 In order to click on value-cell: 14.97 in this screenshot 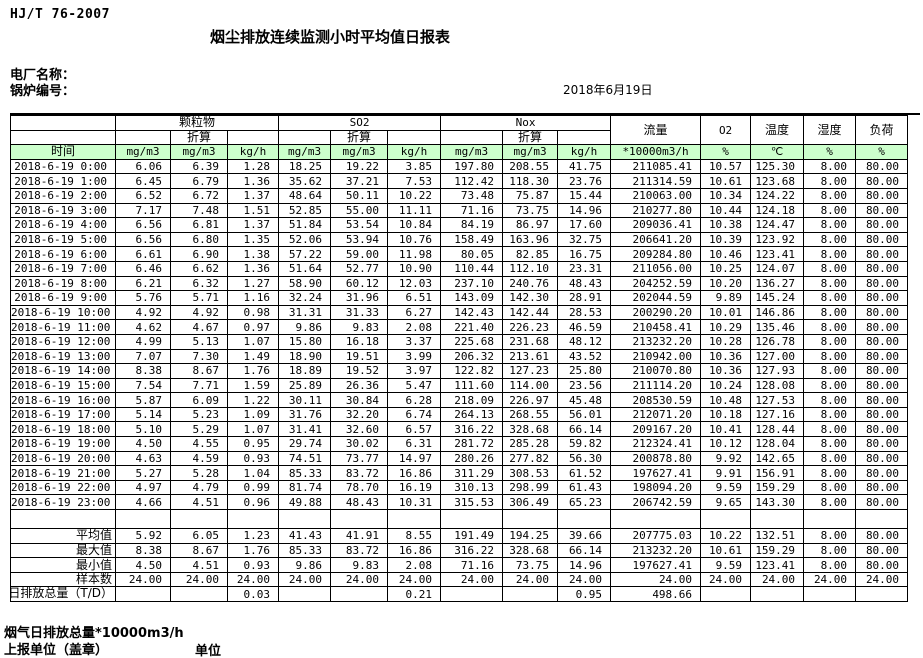, I will do `click(414, 458)`.